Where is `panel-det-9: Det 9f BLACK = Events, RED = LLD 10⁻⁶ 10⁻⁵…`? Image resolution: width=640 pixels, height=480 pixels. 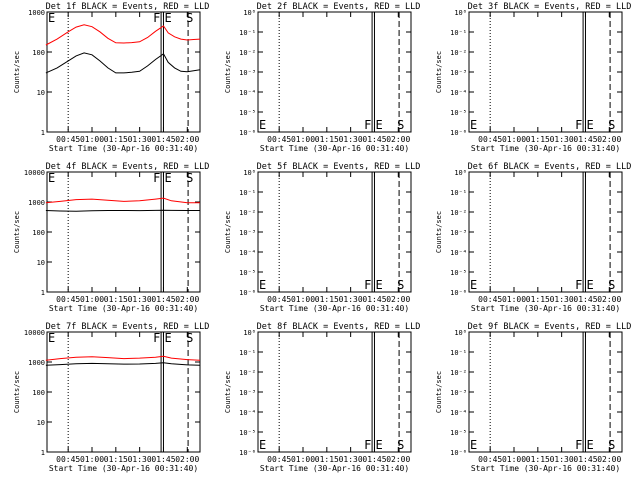
panel-det-9: Det 9f BLACK = Events, RED = LLD 10⁻⁶ 10⁻⁵… is located at coordinates (533, 397).